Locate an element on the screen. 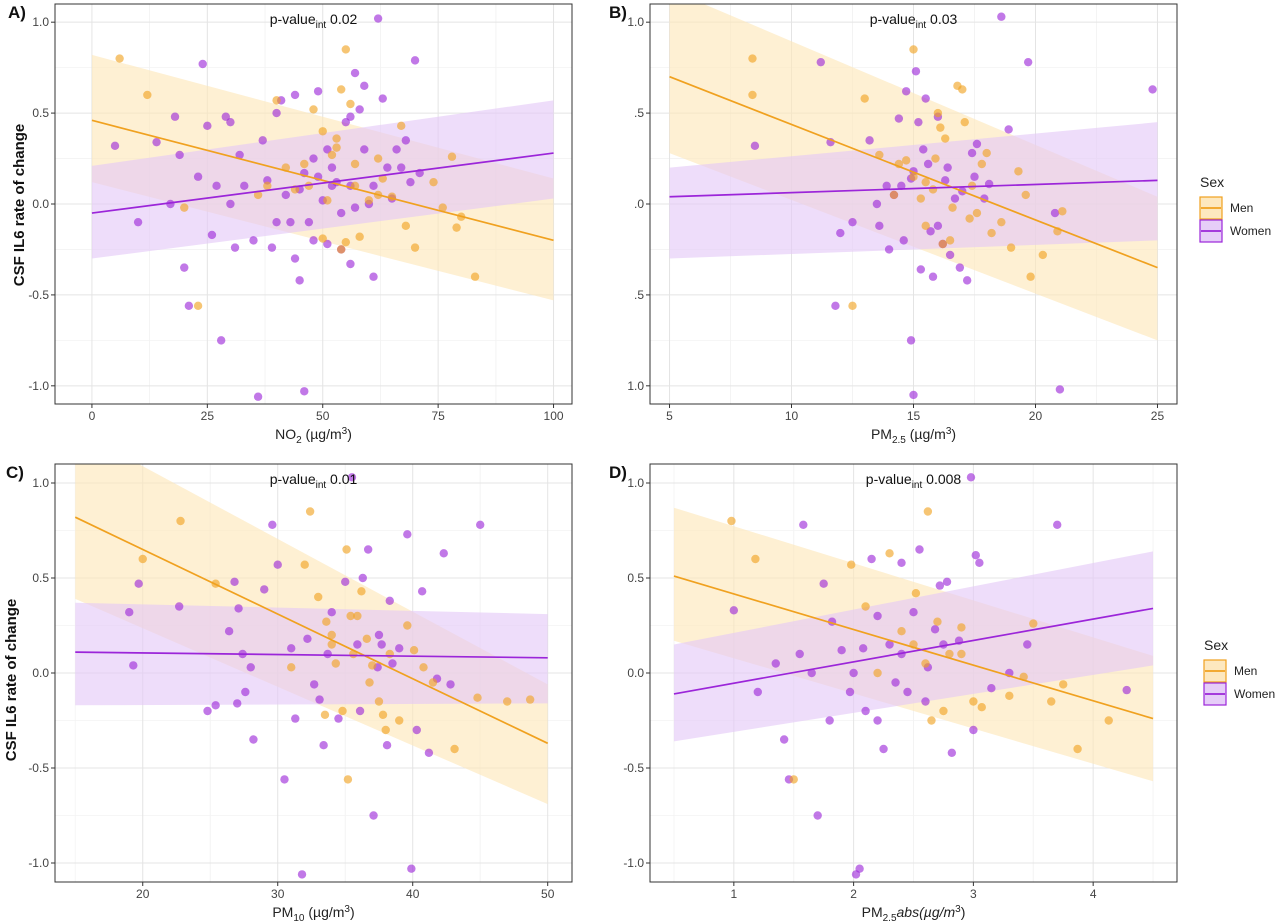 The height and width of the screenshot is (921, 1280). x-tick-label: 40 is located at coordinates (413, 894).